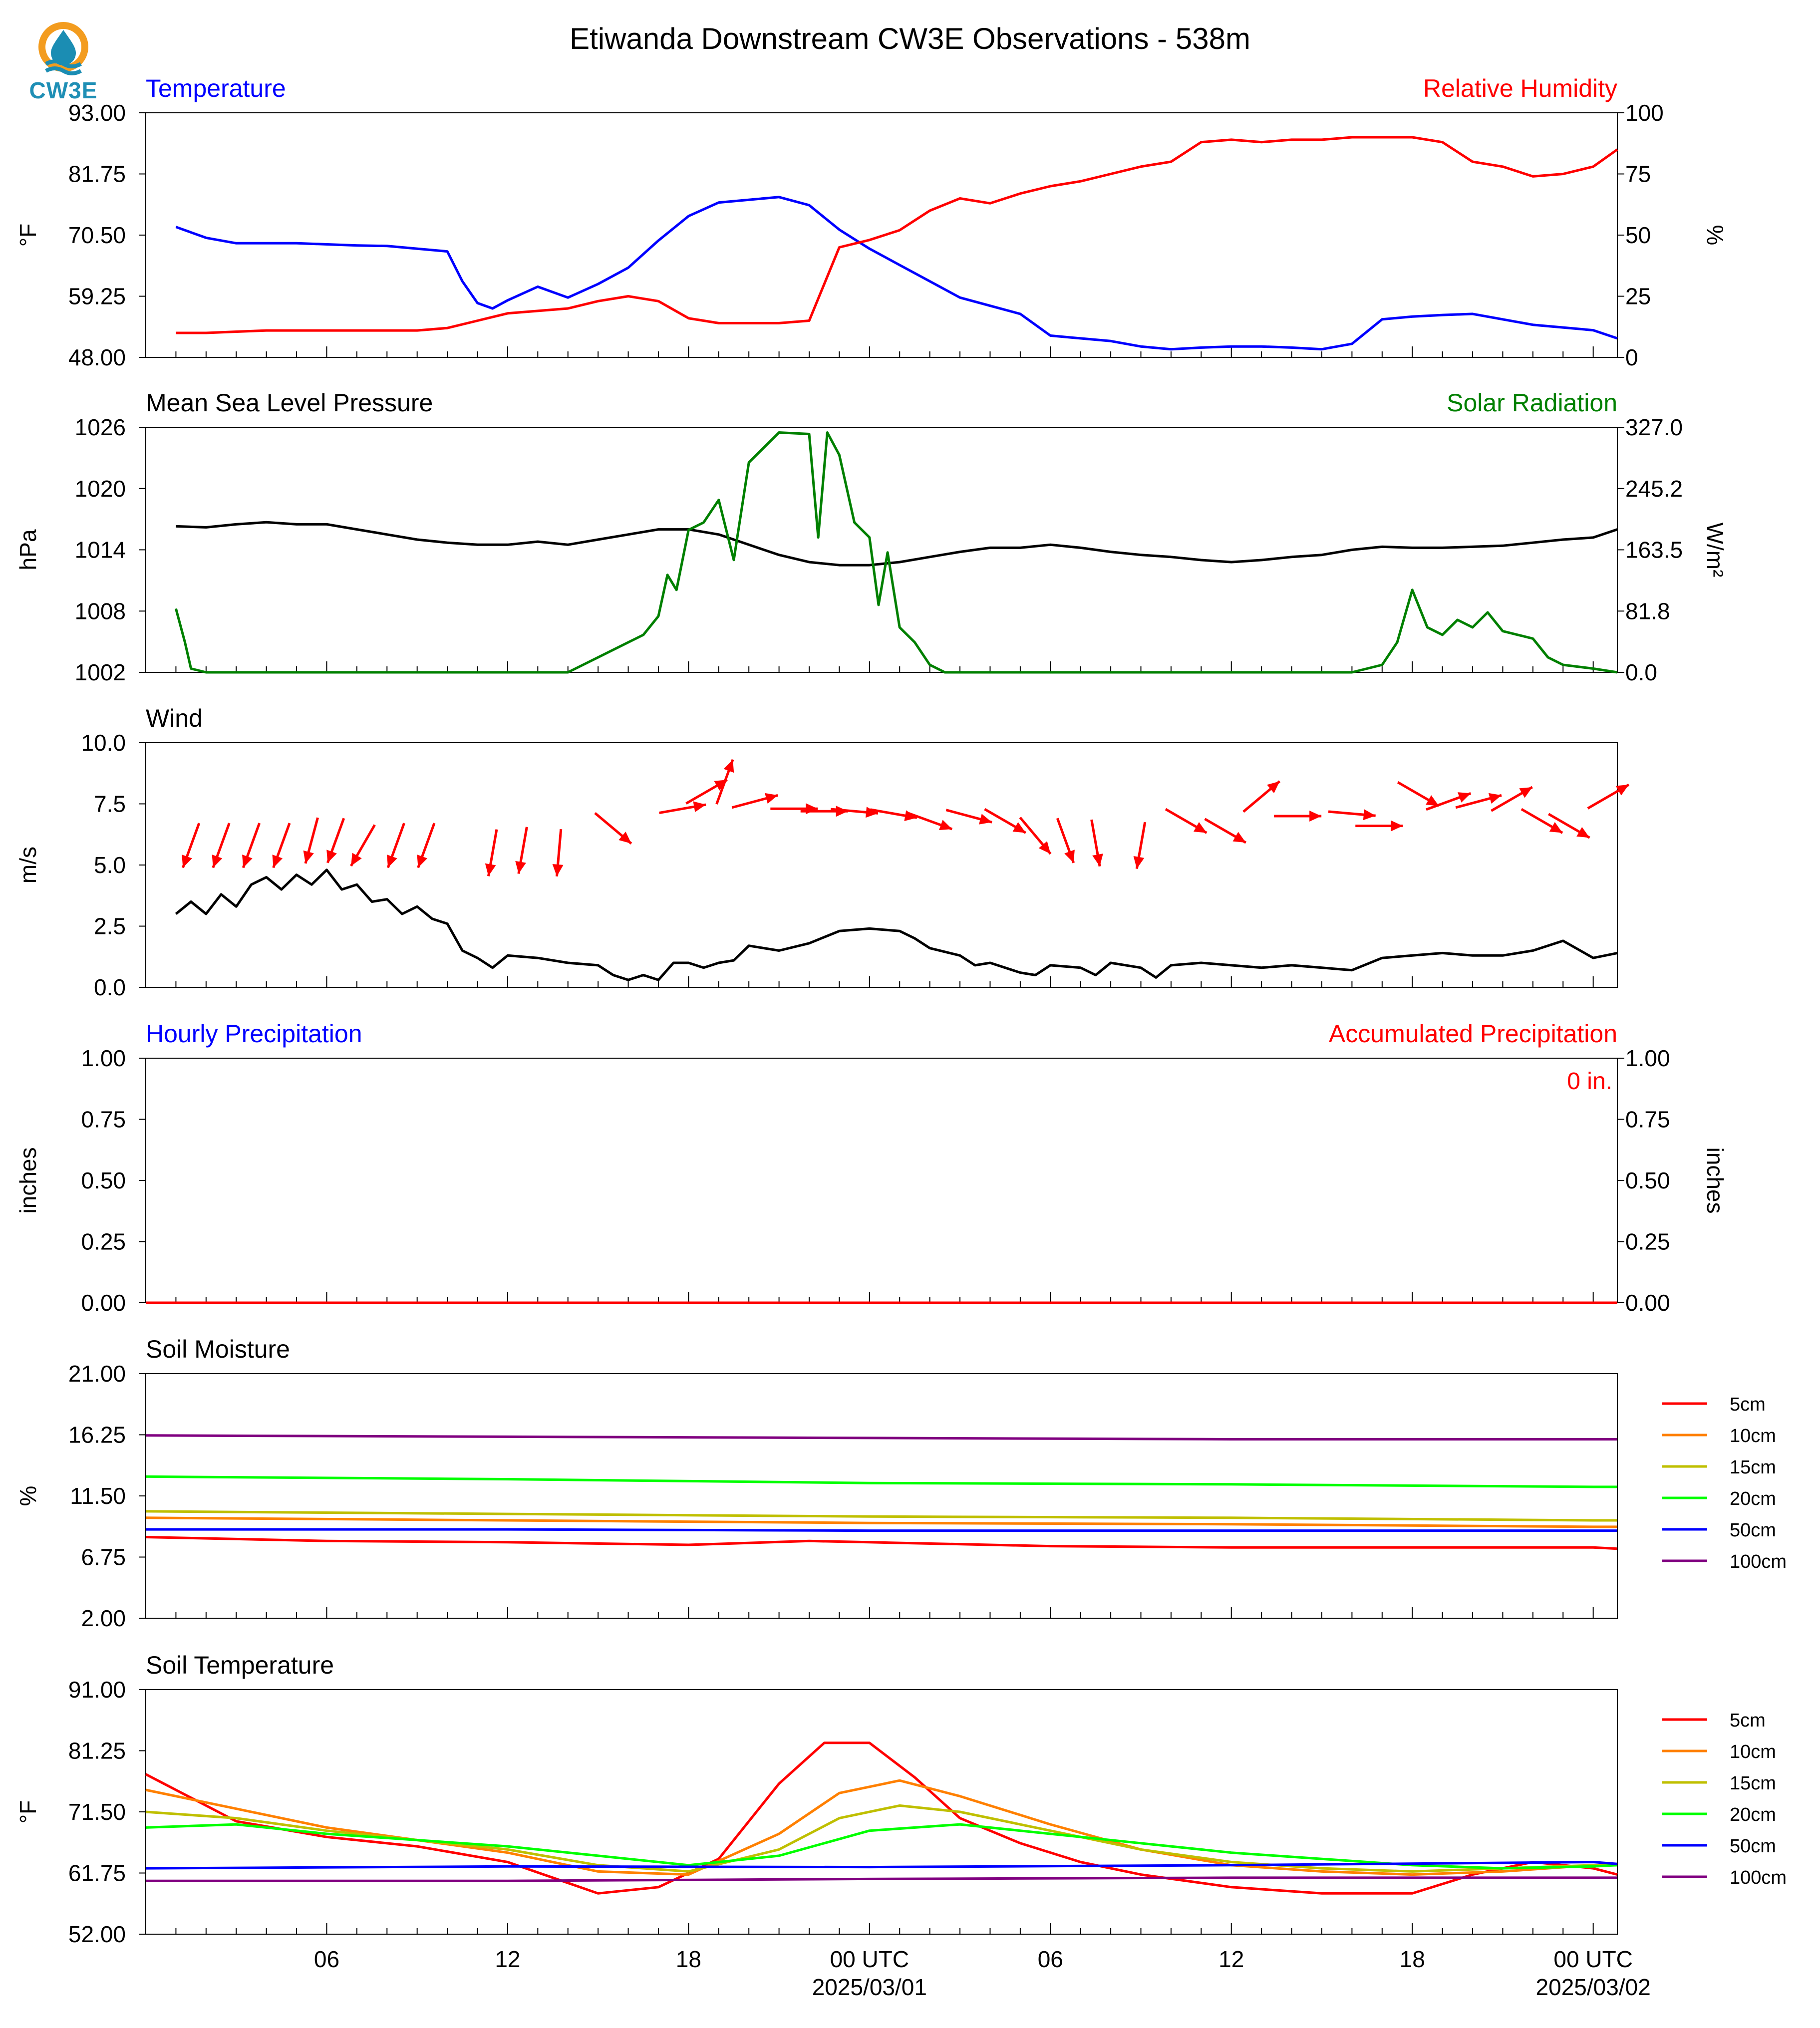 This screenshot has width=1820, height=2028. I want to click on y-tick-label-left: 91.00, so click(97, 1690).